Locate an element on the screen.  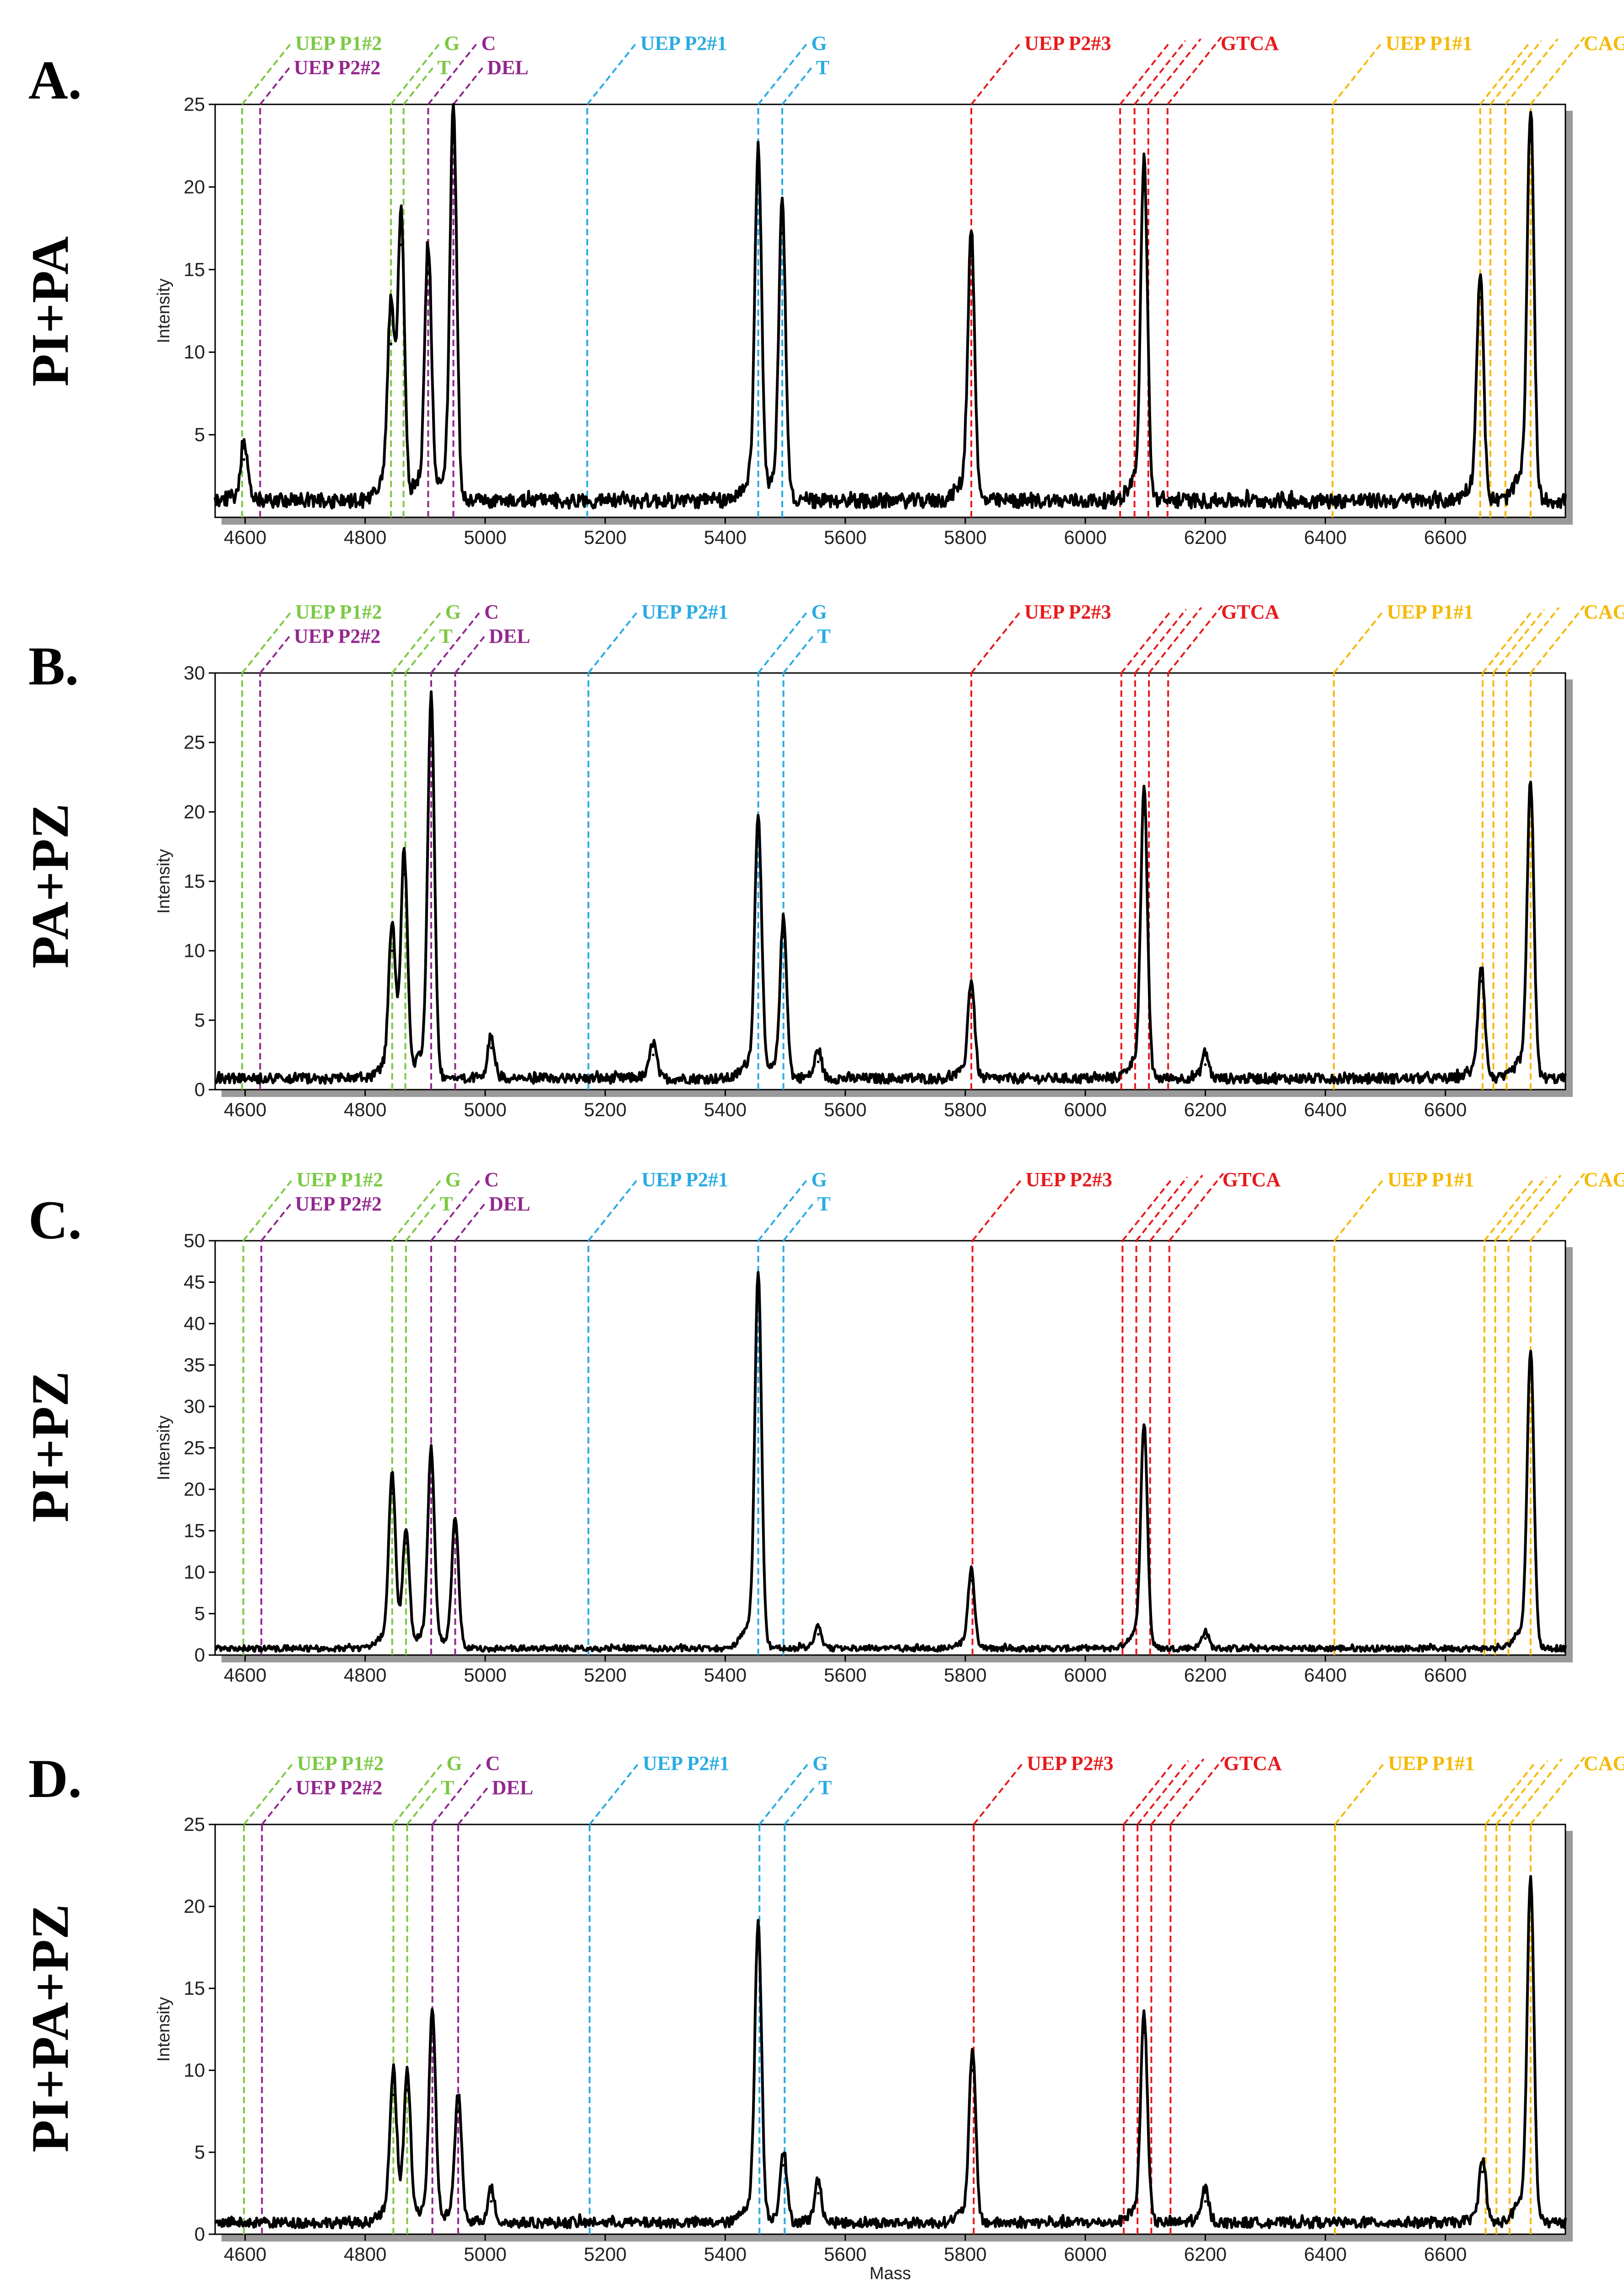
marker-label: UEP P1#1 is located at coordinates (1430, 1179).